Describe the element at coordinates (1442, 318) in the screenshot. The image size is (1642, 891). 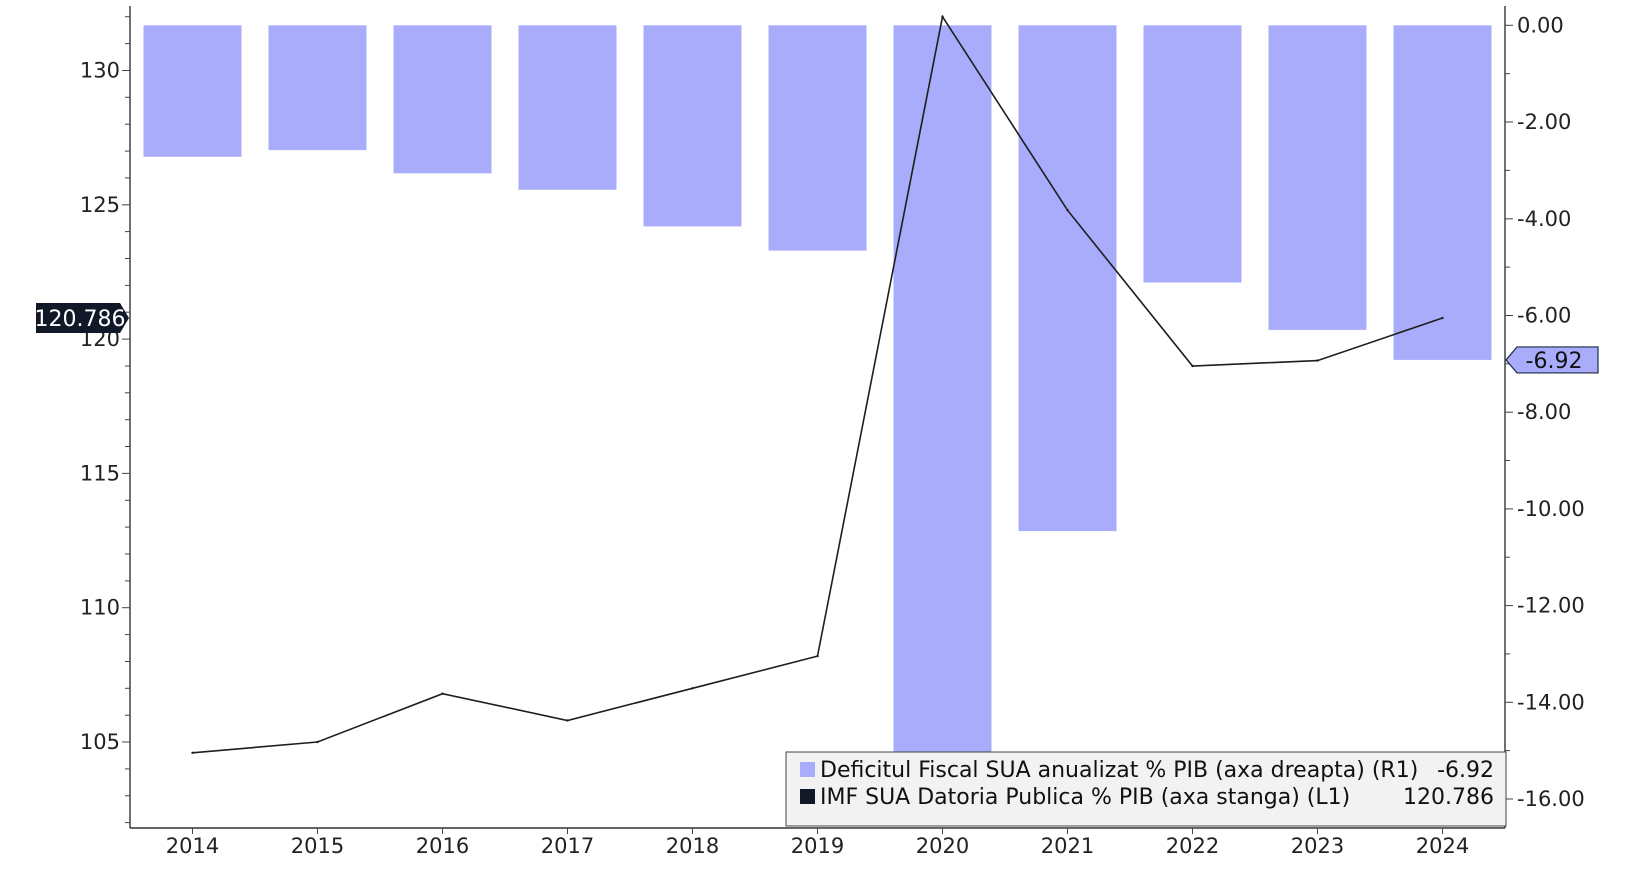
I see `line-point-2024` at that location.